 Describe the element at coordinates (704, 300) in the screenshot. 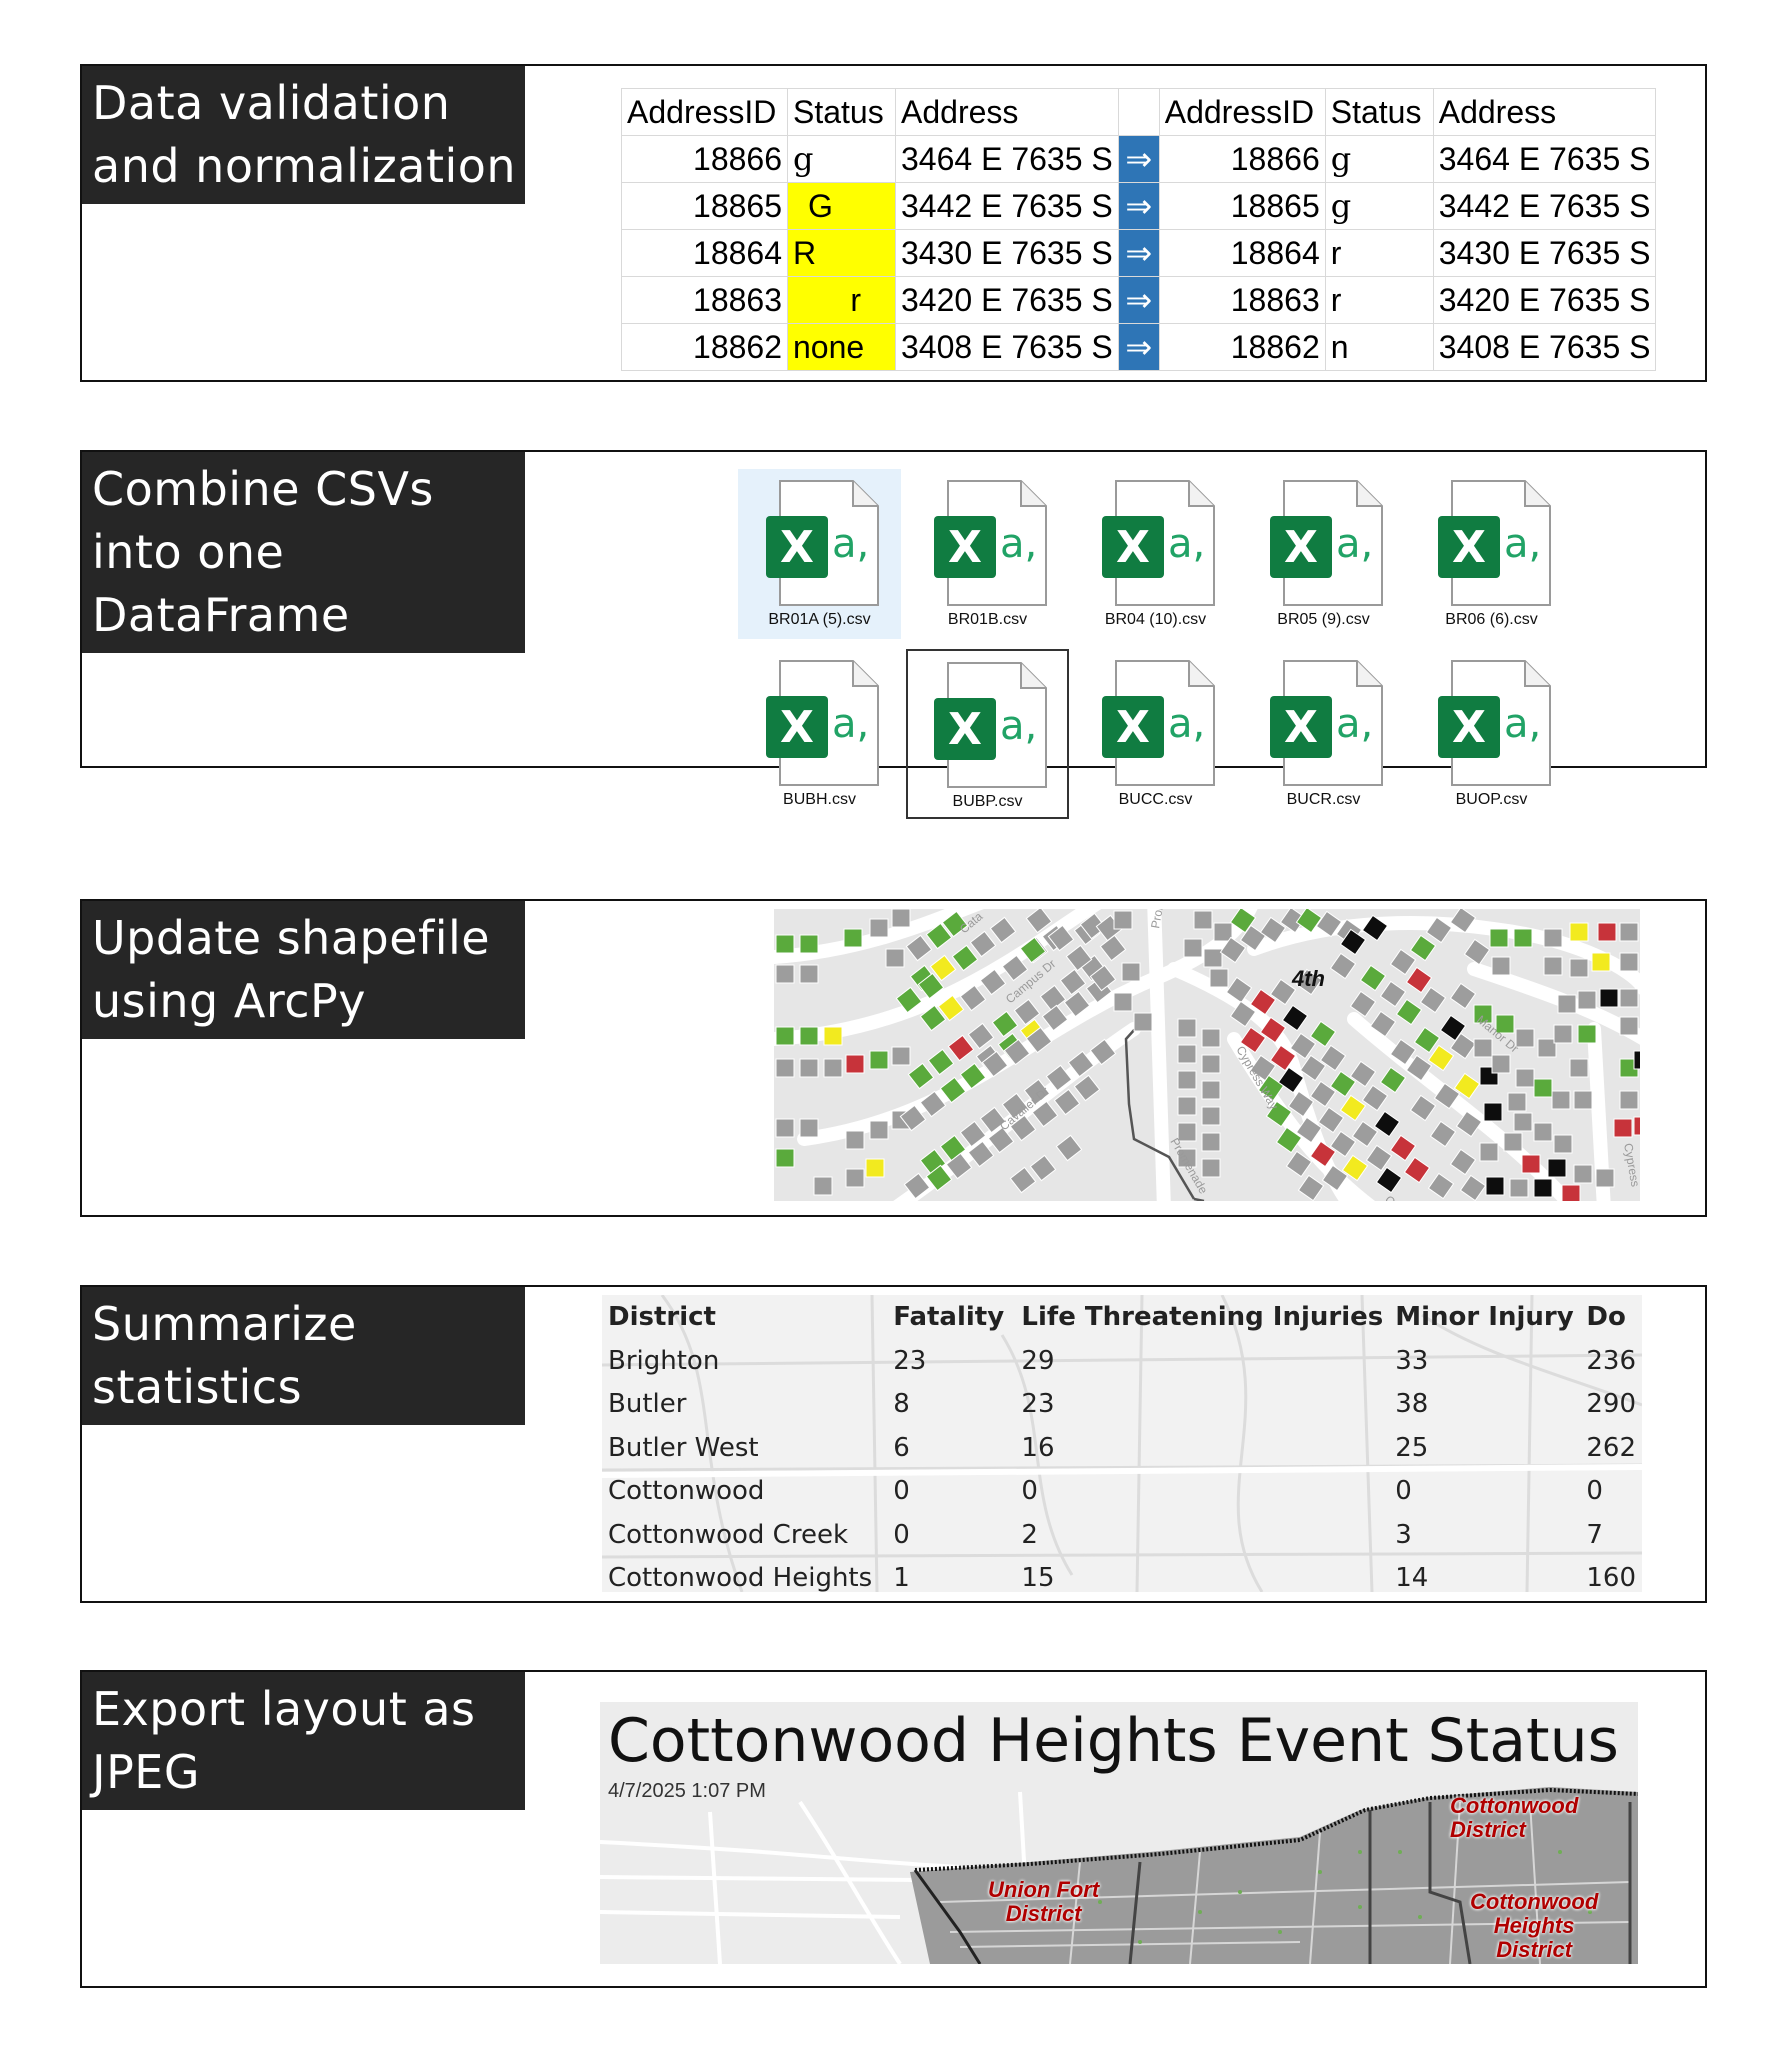

I see `cell: 18863` at that location.